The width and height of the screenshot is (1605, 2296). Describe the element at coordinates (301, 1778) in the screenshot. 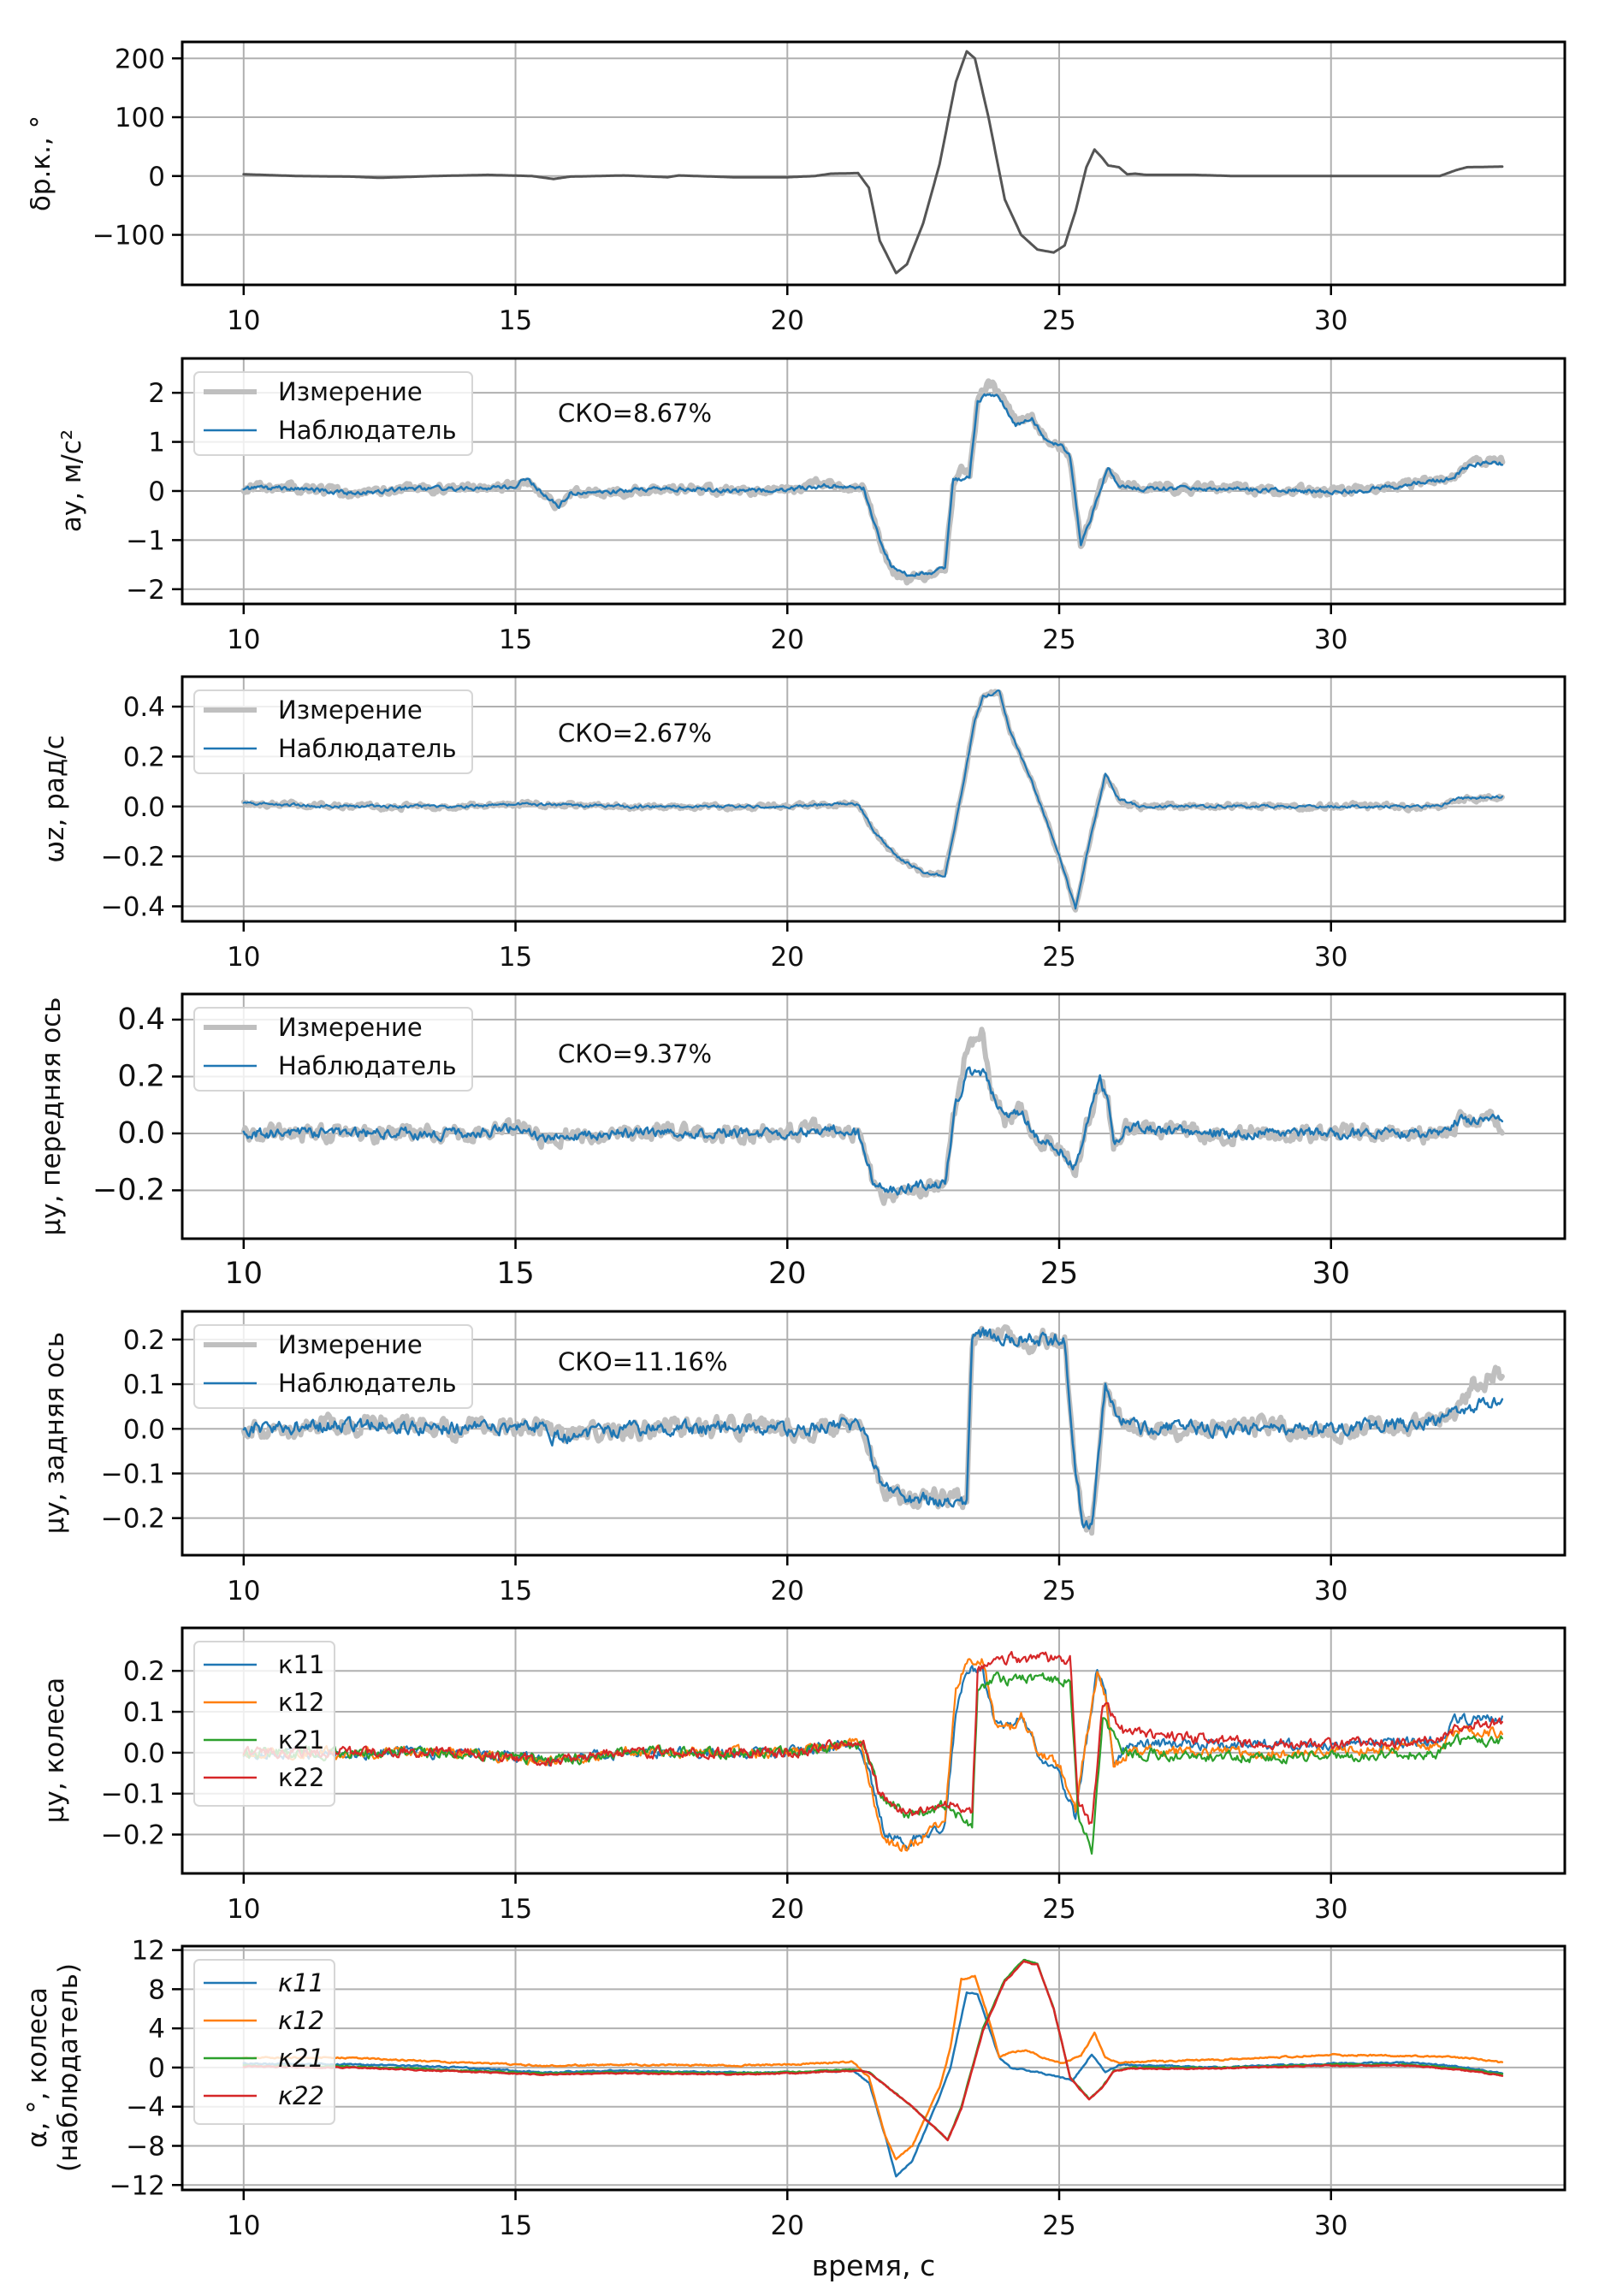

I see `legend-label: к22` at that location.